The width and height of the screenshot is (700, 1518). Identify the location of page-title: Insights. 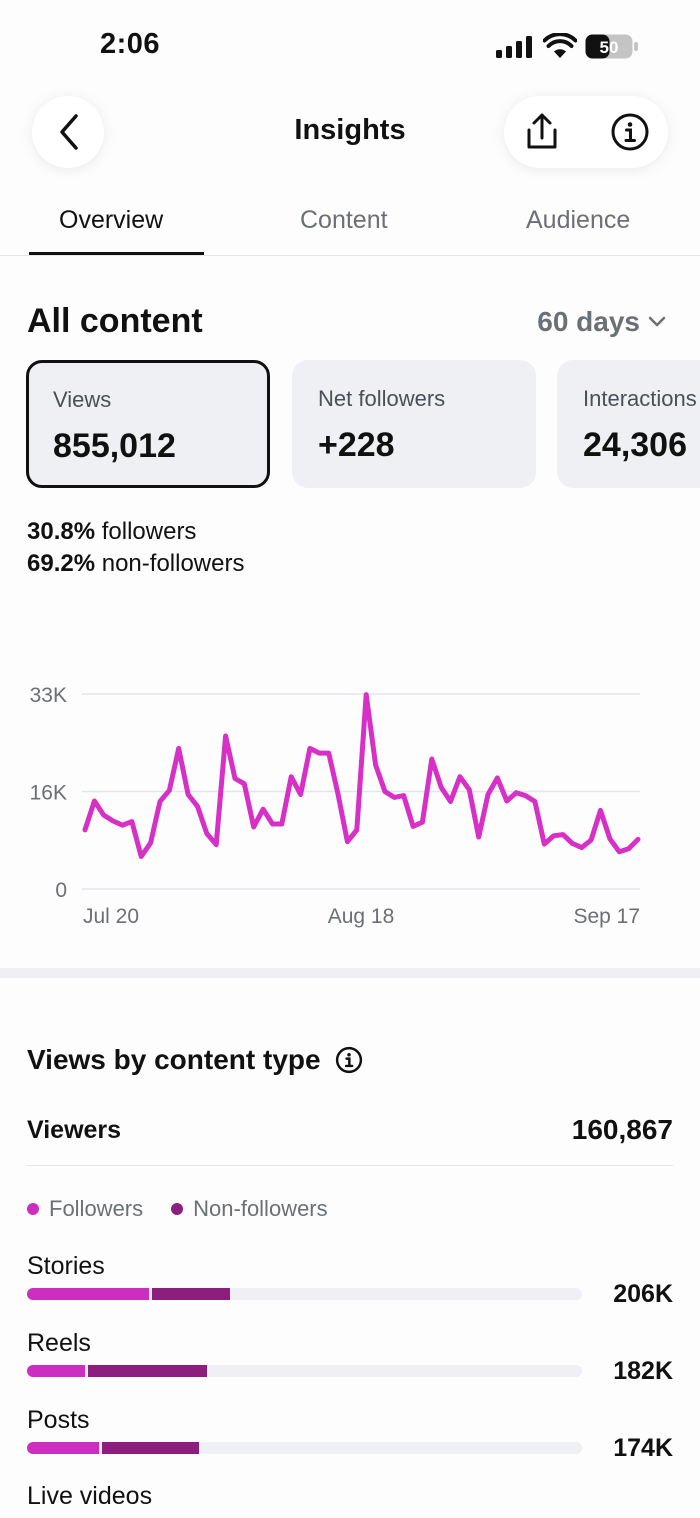
(350, 130).